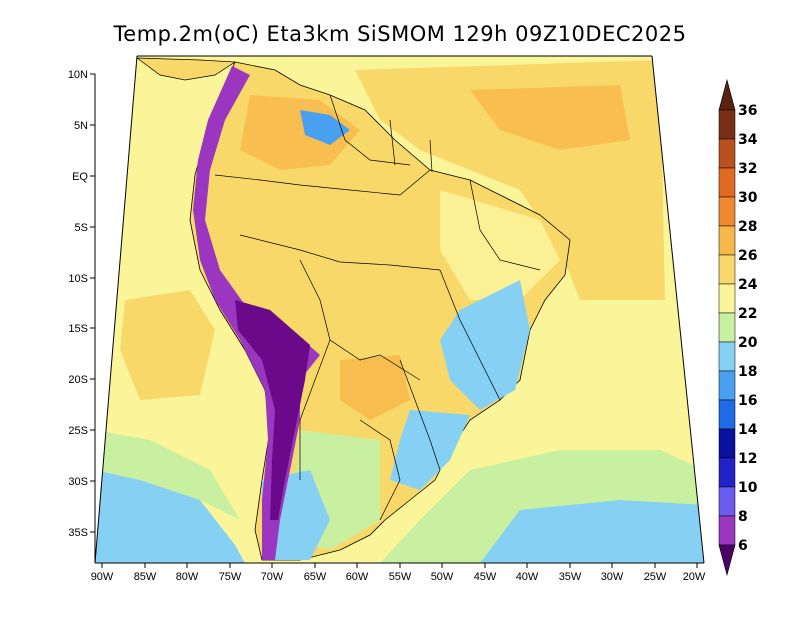  What do you see at coordinates (325, 127) in the screenshot?
I see `guiana-highlands-cool` at bounding box center [325, 127].